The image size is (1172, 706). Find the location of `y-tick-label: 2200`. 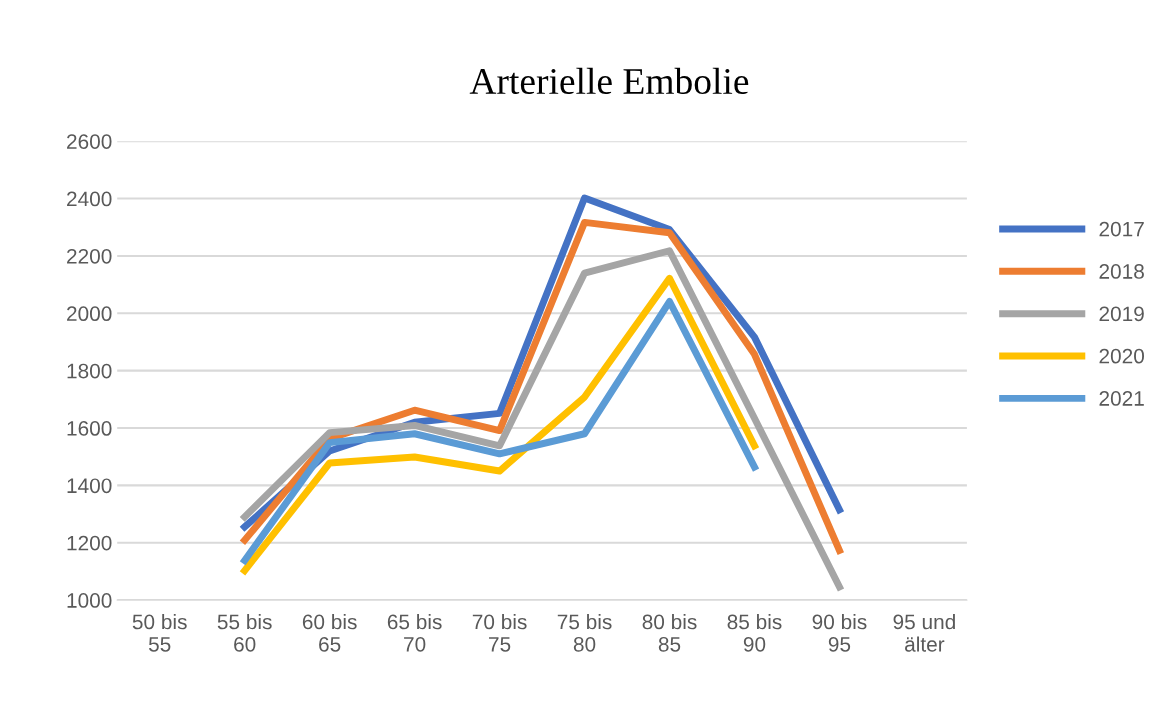

y-tick-label: 2200 is located at coordinates (89, 256).